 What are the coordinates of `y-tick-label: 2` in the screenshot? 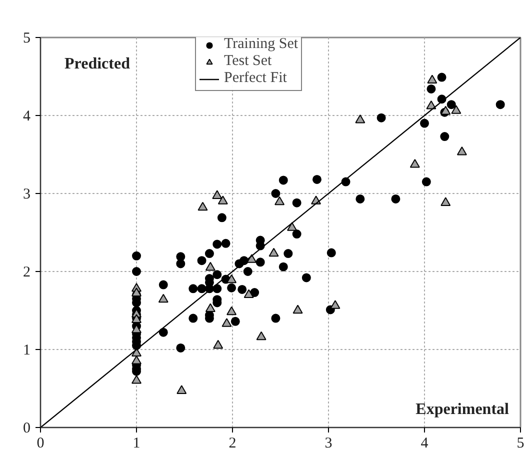 It's located at (26, 272).